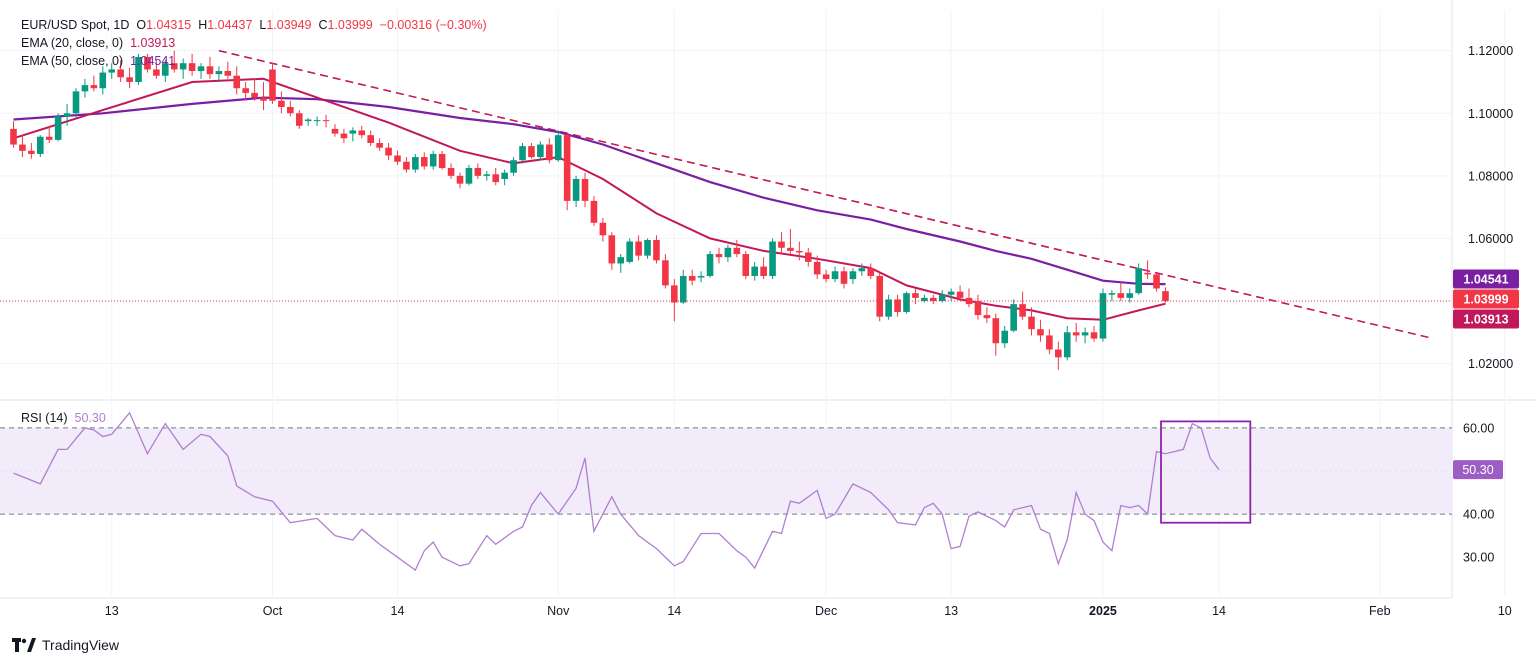 Image resolution: width=1536 pixels, height=667 pixels. Describe the element at coordinates (1490, 176) in the screenshot. I see `price-tick-label: 1.08000` at that location.